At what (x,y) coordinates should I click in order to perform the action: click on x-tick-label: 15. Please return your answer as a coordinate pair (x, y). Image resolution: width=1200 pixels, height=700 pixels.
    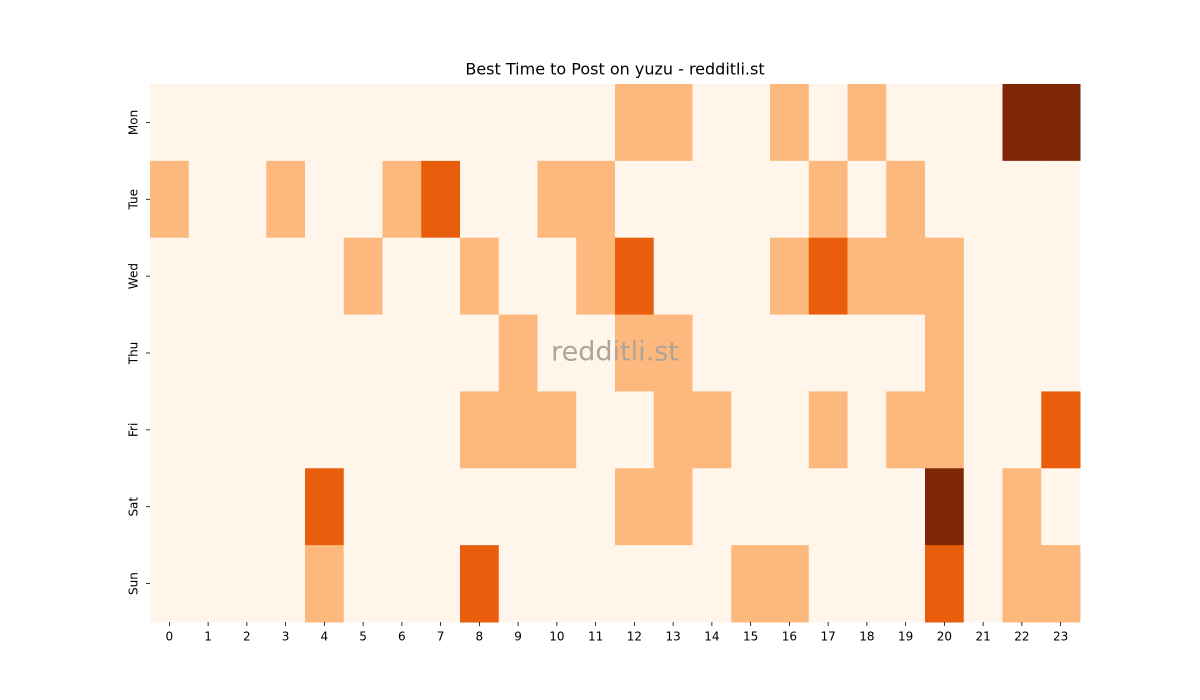
    Looking at the image, I should click on (750, 637).